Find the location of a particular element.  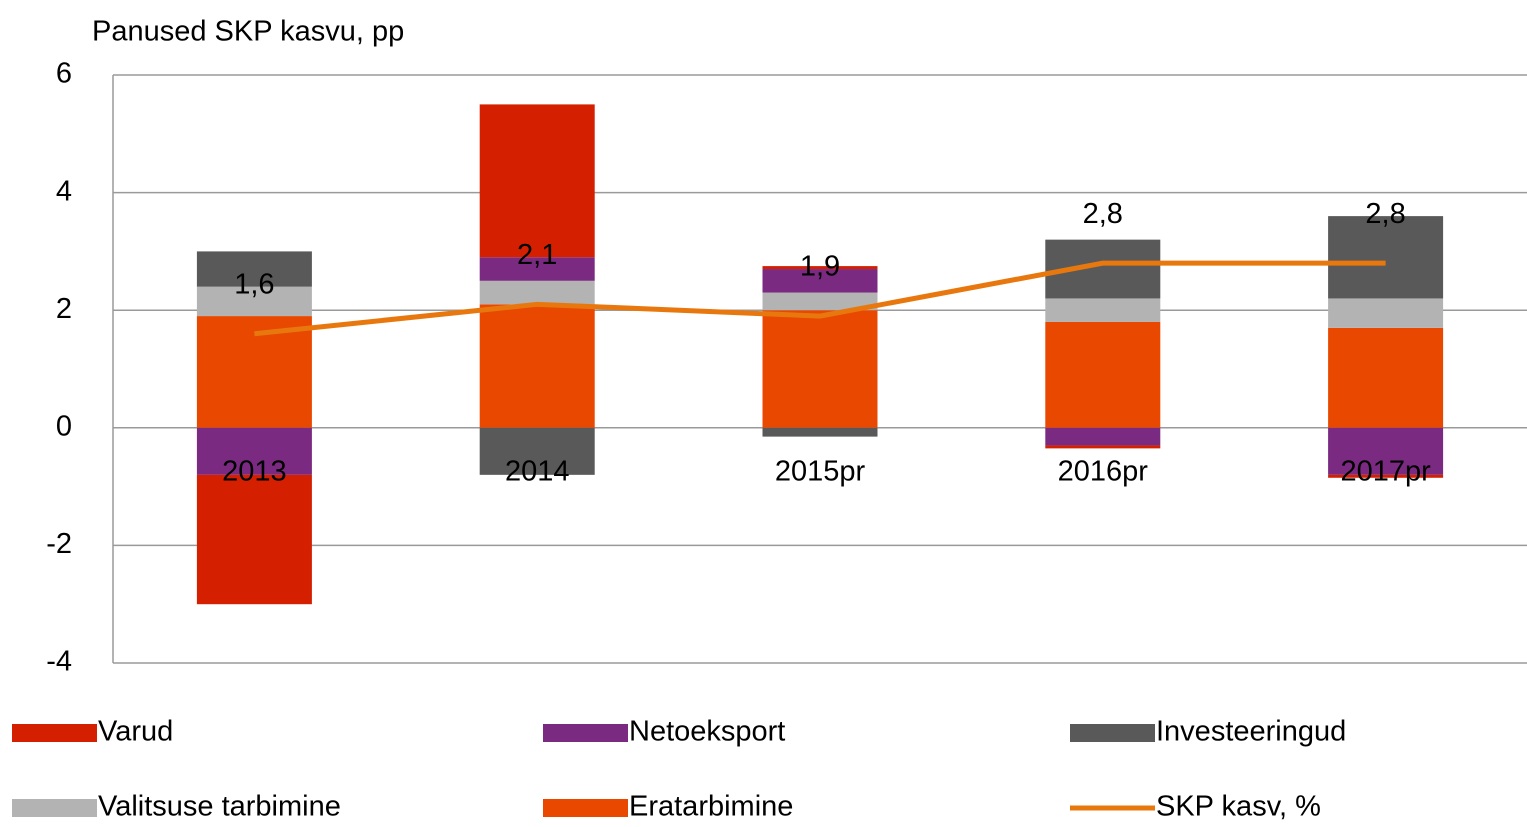

line is located at coordinates (820, 298).